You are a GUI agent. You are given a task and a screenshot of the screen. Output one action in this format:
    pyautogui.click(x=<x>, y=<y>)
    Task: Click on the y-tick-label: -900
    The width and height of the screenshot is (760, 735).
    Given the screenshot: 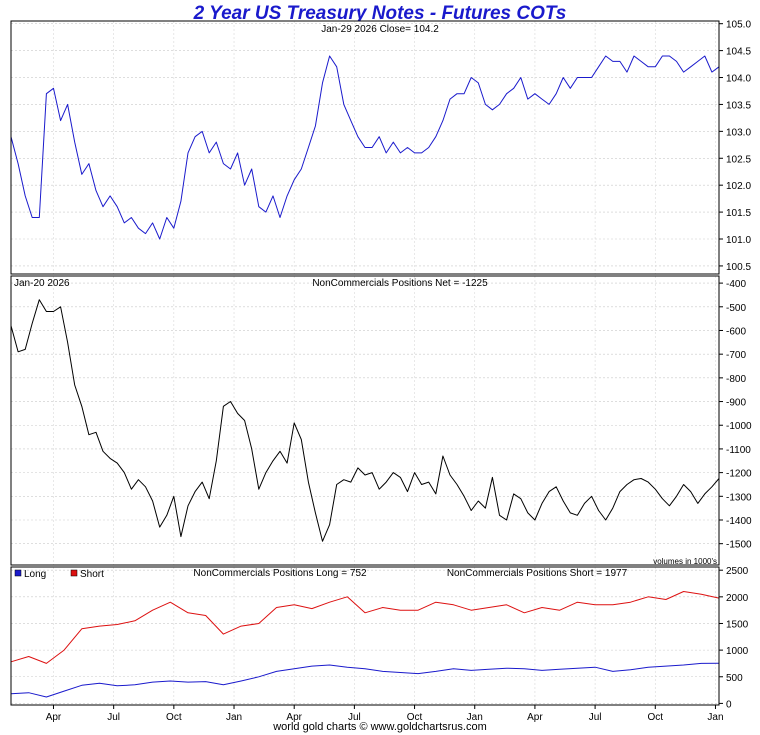 What is the action you would take?
    pyautogui.click(x=736, y=403)
    